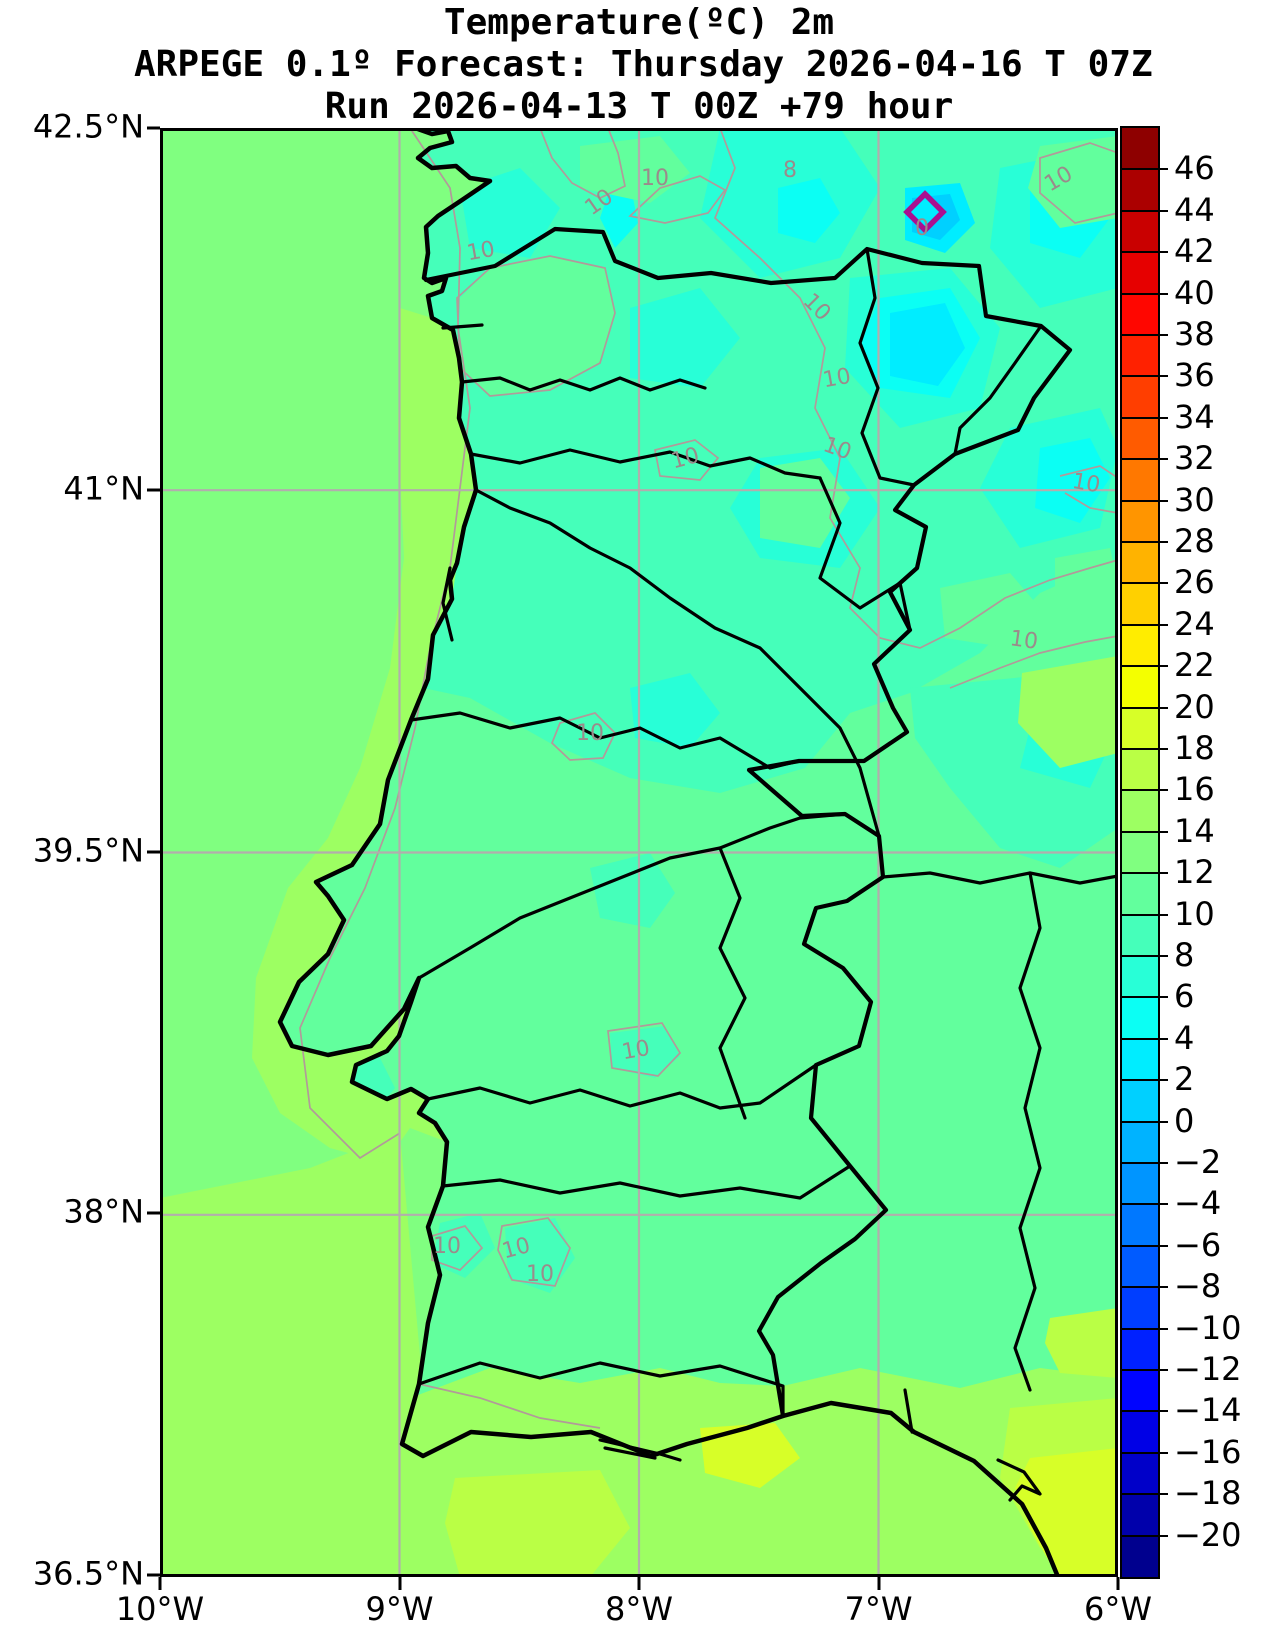 The image size is (1267, 1644). I want to click on cold-minimum-diamond-marker, so click(925, 212).